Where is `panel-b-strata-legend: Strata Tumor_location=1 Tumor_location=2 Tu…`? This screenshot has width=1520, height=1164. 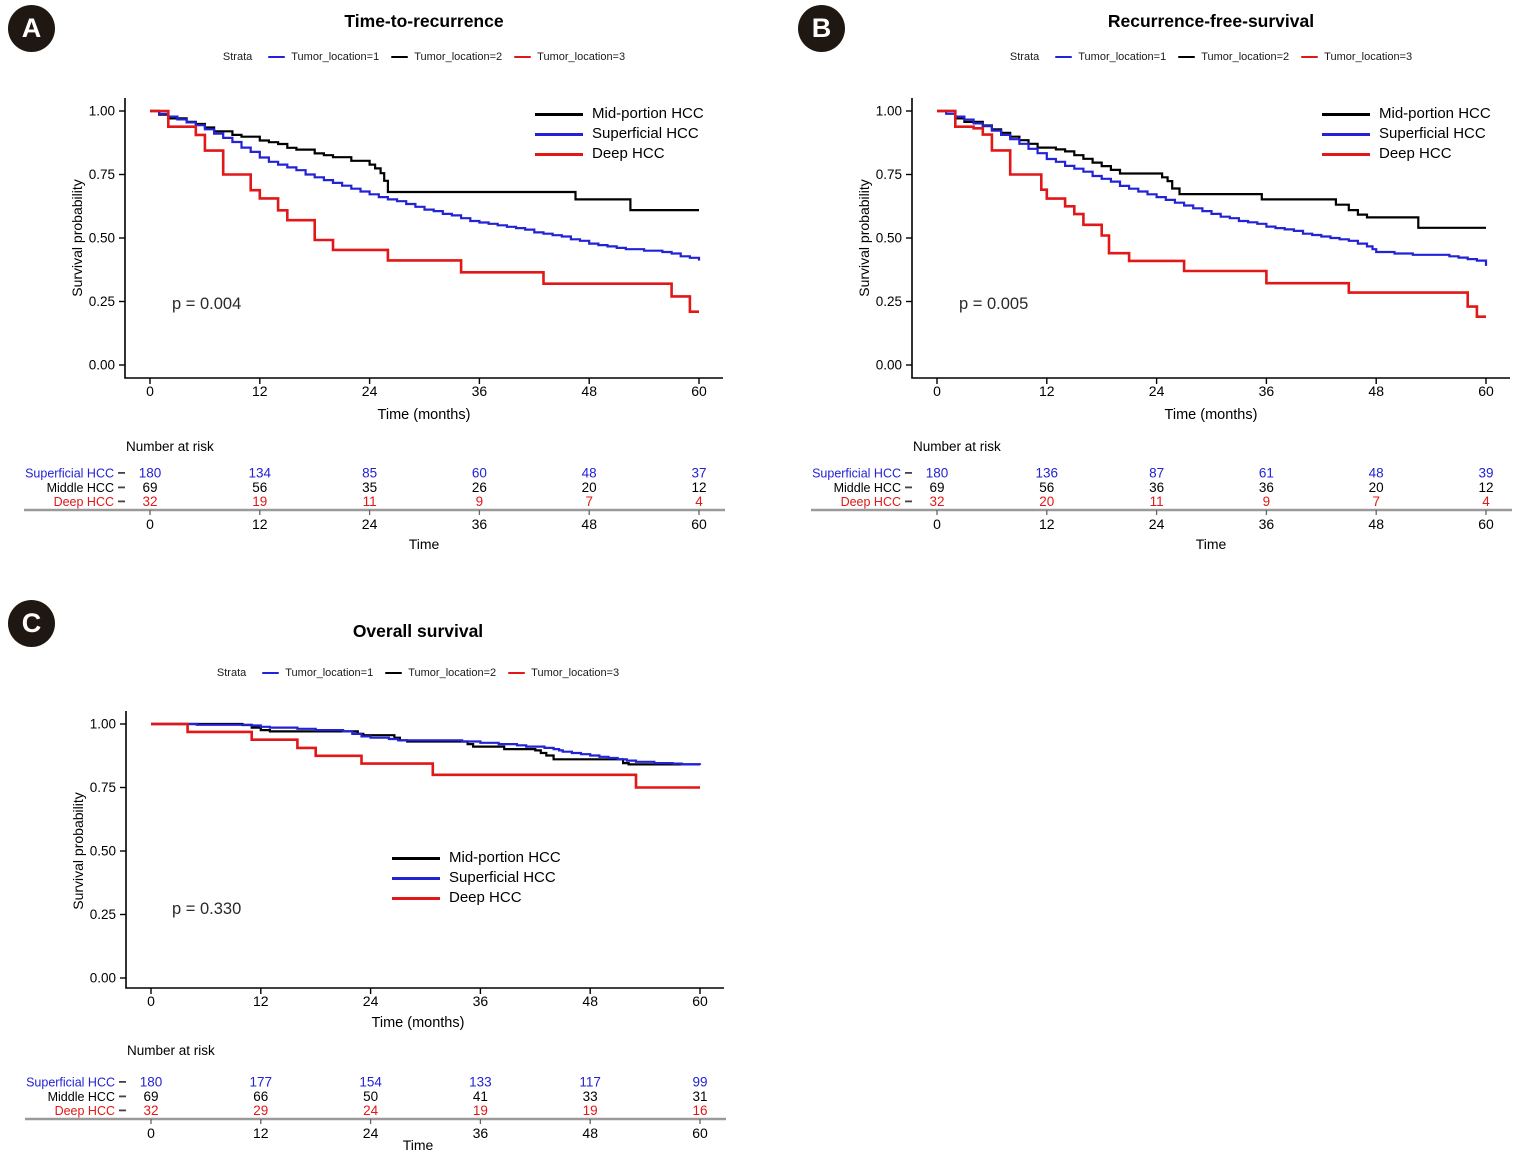 panel-b-strata-legend: Strata Tumor_location=1 Tumor_location=2 Tu… is located at coordinates (1211, 57).